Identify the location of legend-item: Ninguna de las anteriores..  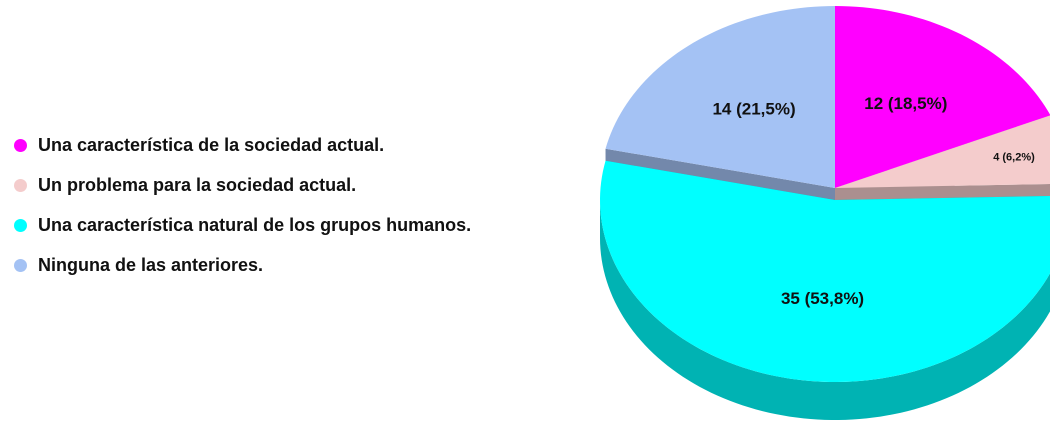
(269, 265).